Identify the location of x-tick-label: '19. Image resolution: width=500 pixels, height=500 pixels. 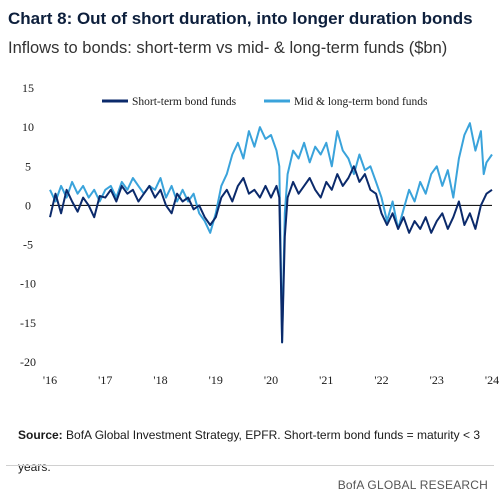
(216, 380).